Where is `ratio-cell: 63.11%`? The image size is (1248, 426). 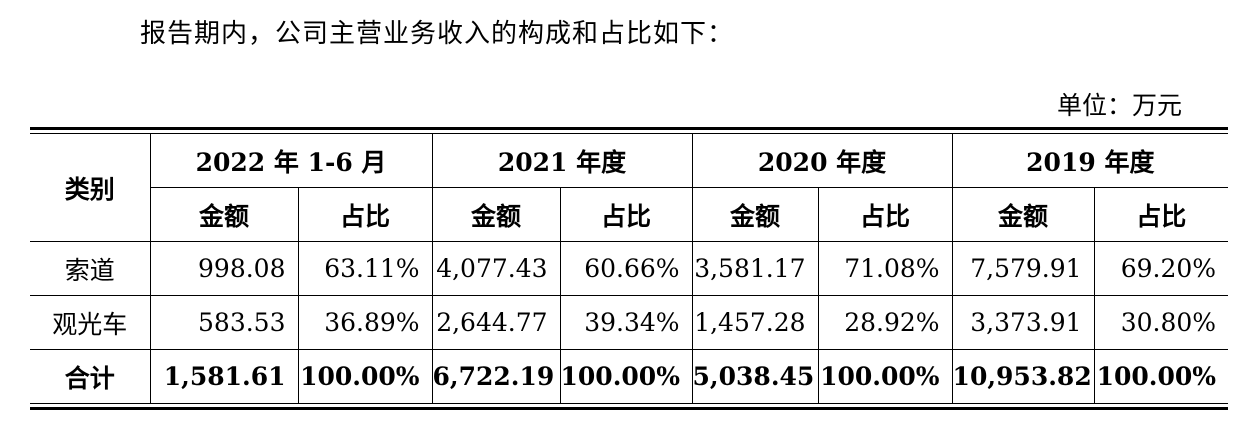 ratio-cell: 63.11% is located at coordinates (365, 268).